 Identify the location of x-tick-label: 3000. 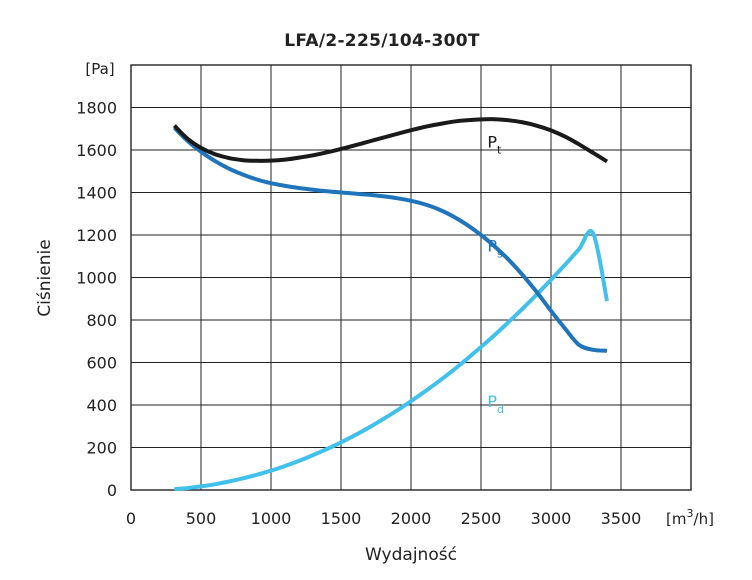
(551, 518).